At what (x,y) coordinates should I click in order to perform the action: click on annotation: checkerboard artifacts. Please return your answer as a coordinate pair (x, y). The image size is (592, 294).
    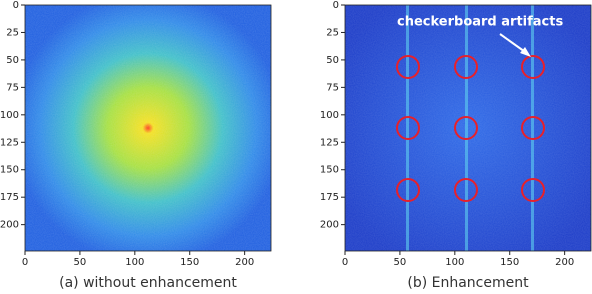
    Looking at the image, I should click on (480, 22).